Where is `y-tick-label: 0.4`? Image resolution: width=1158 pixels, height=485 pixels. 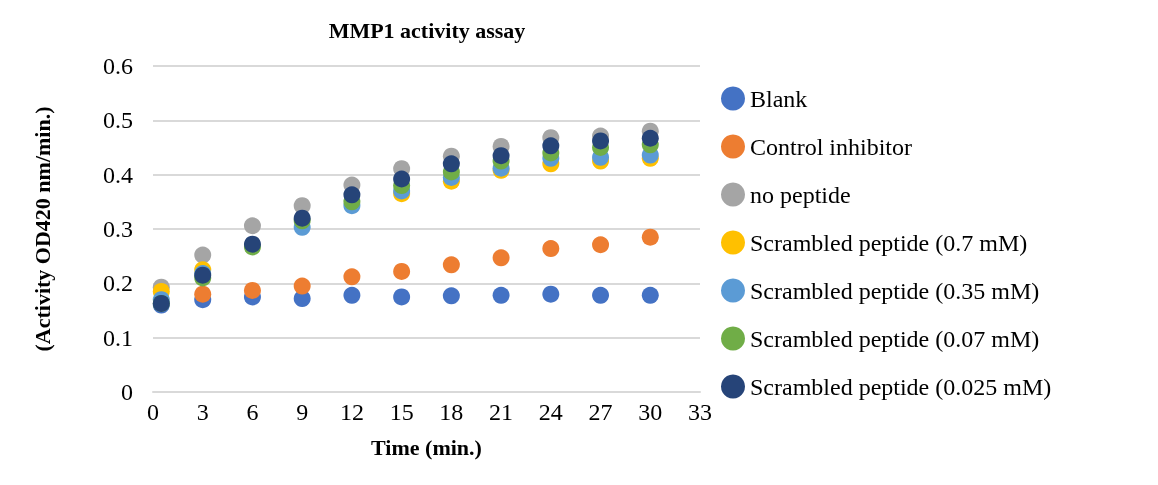 y-tick-label: 0.4 is located at coordinates (118, 174).